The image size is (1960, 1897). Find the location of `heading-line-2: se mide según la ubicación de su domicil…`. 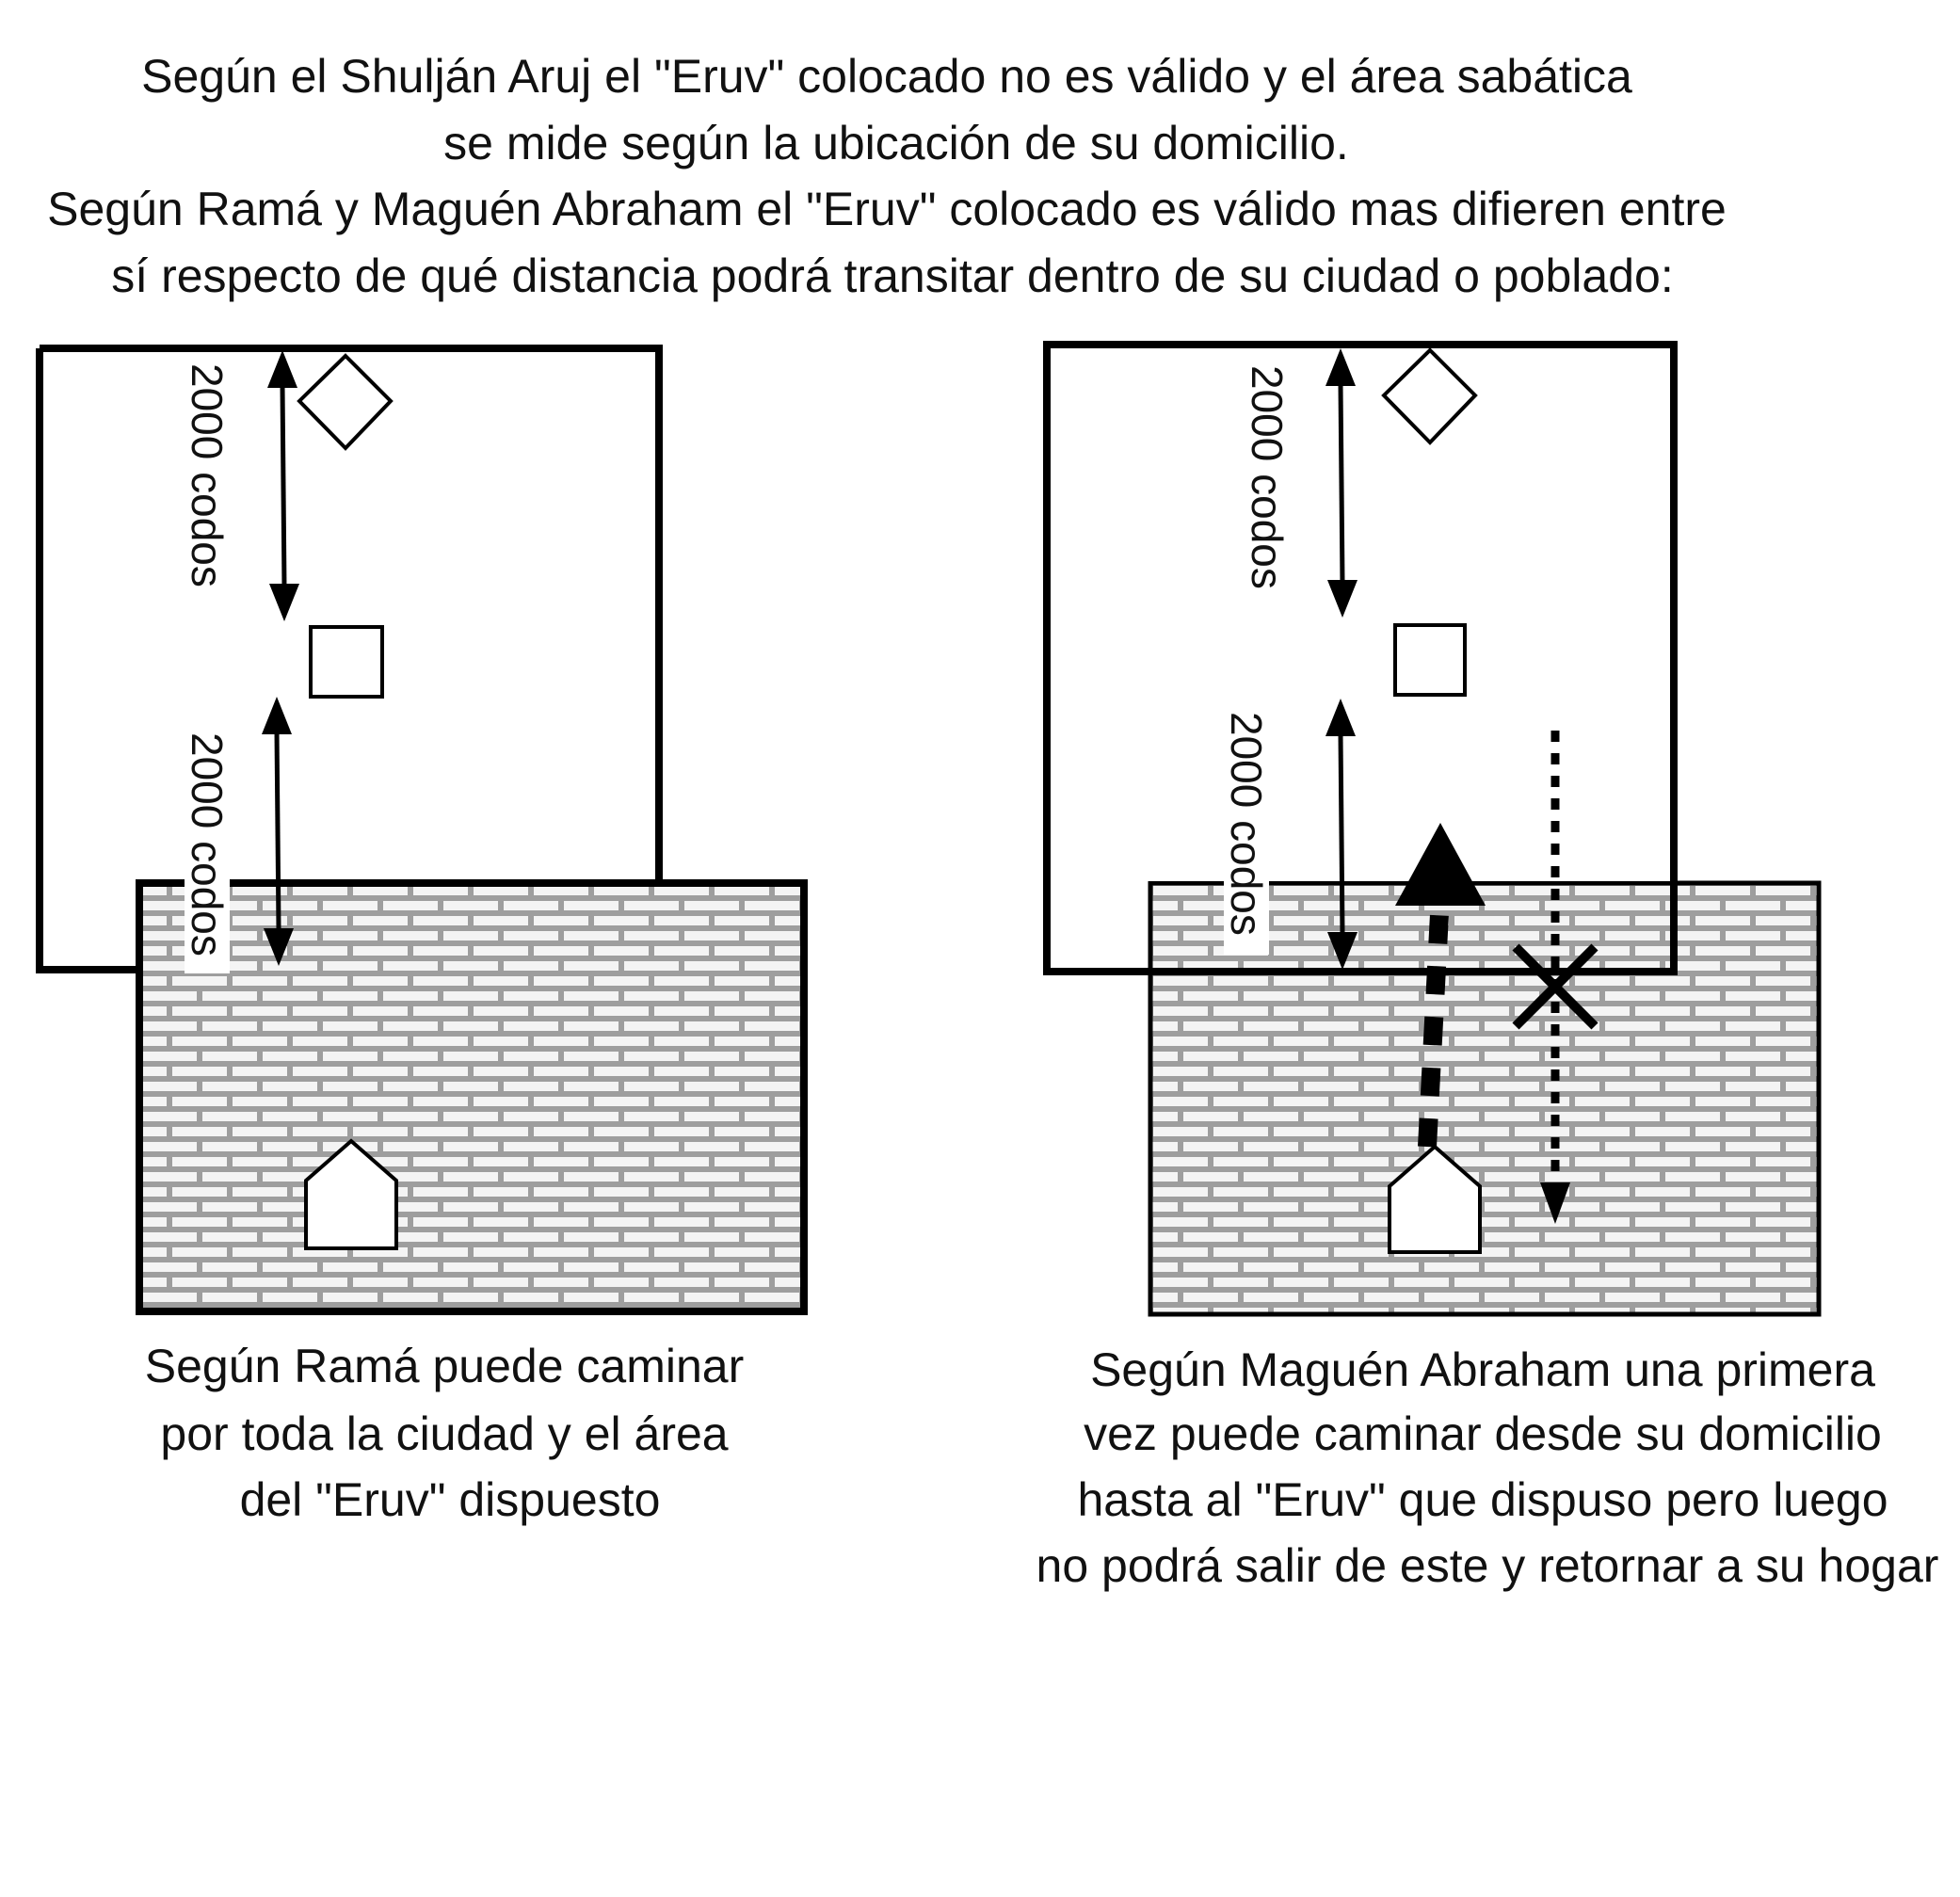

heading-line-2: se mide según la ubicación de su domicil… is located at coordinates (896, 143).